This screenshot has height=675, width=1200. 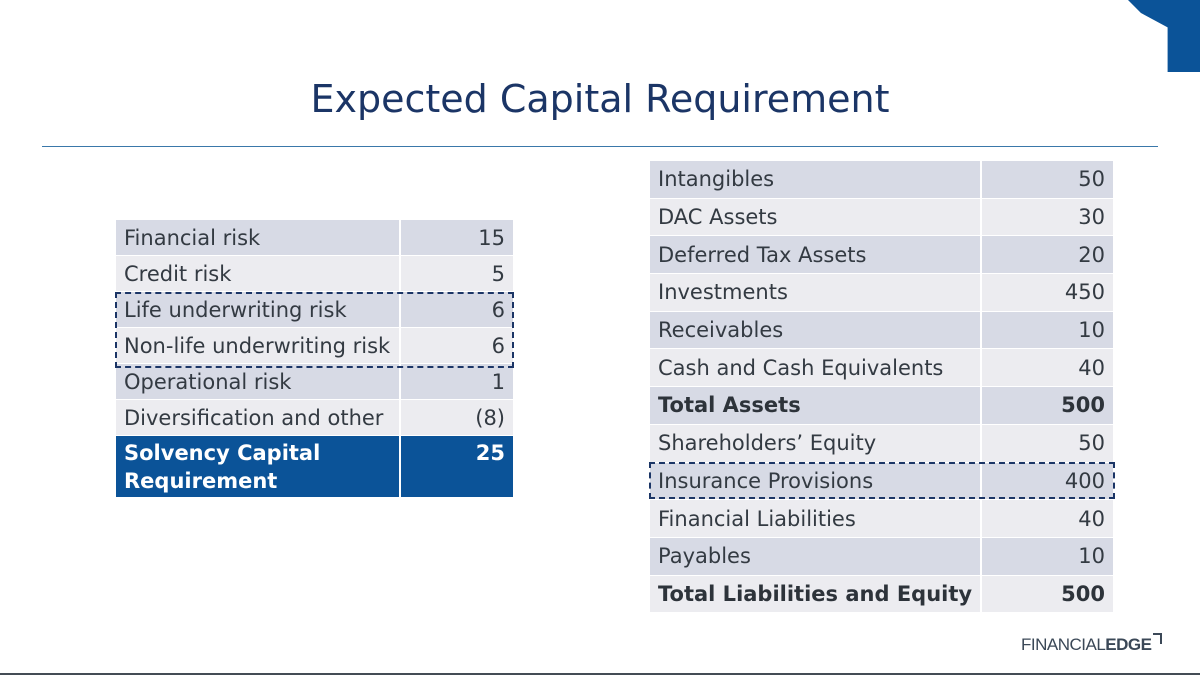 I want to click on table-row: Life underwriting risk 6, so click(x=314, y=310).